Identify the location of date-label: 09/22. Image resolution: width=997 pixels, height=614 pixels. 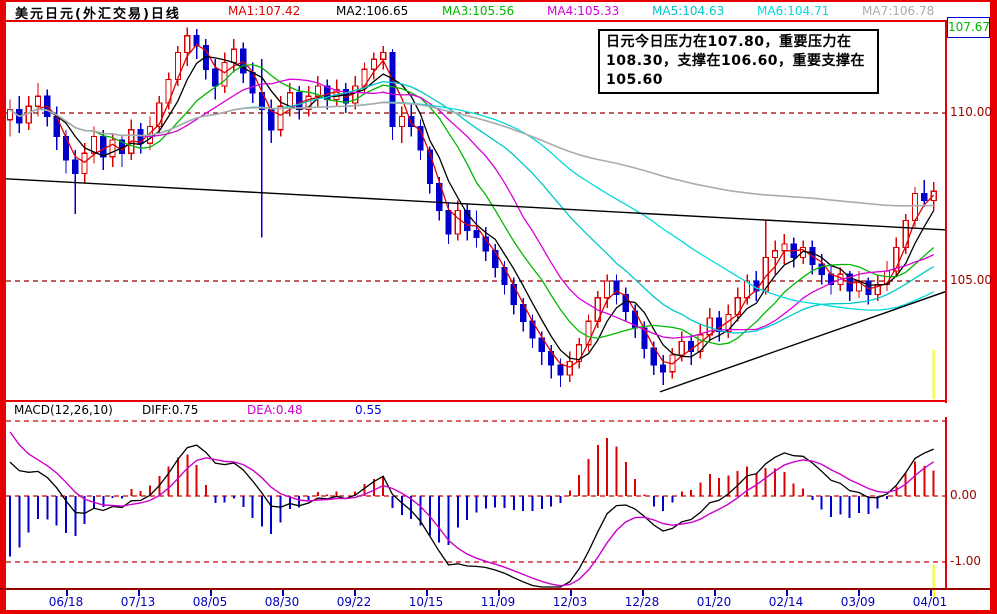
(354, 602).